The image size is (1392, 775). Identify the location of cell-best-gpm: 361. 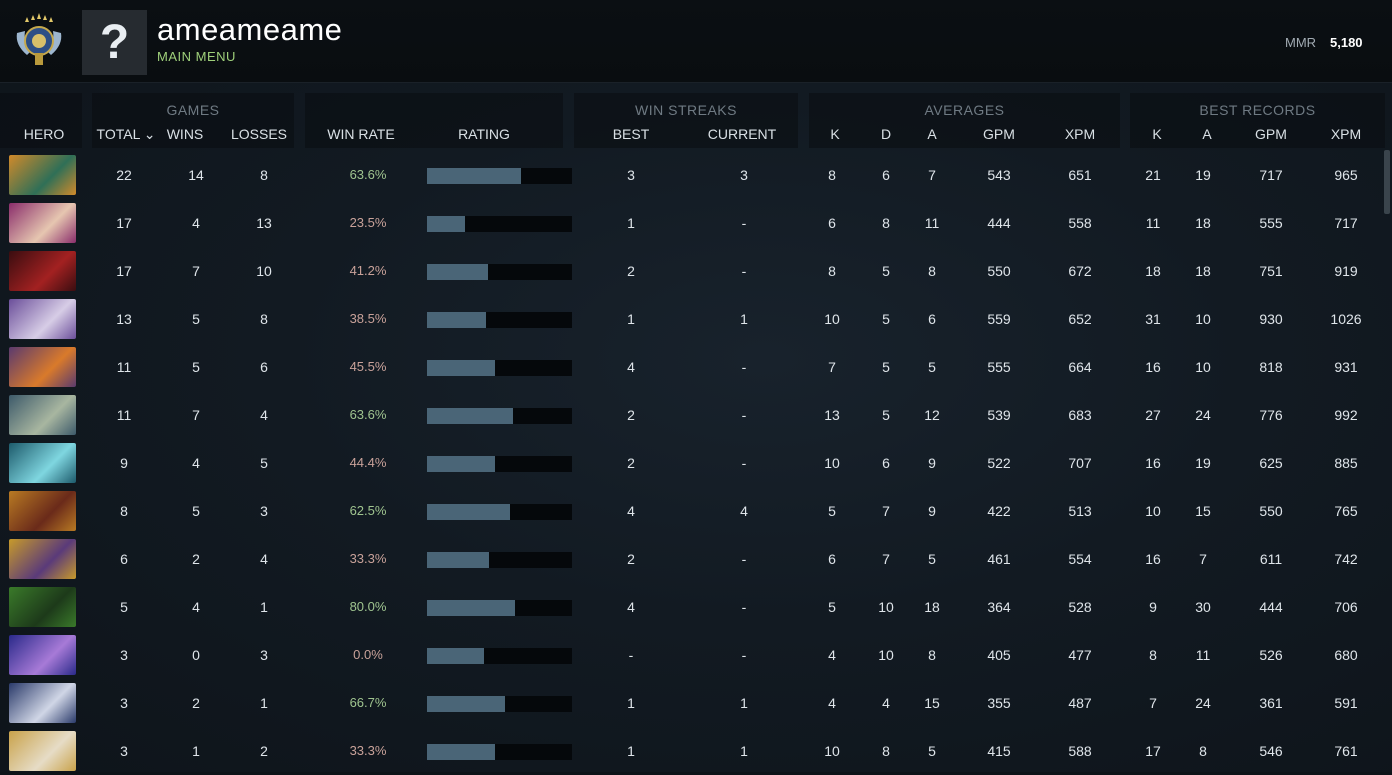
(1271, 703).